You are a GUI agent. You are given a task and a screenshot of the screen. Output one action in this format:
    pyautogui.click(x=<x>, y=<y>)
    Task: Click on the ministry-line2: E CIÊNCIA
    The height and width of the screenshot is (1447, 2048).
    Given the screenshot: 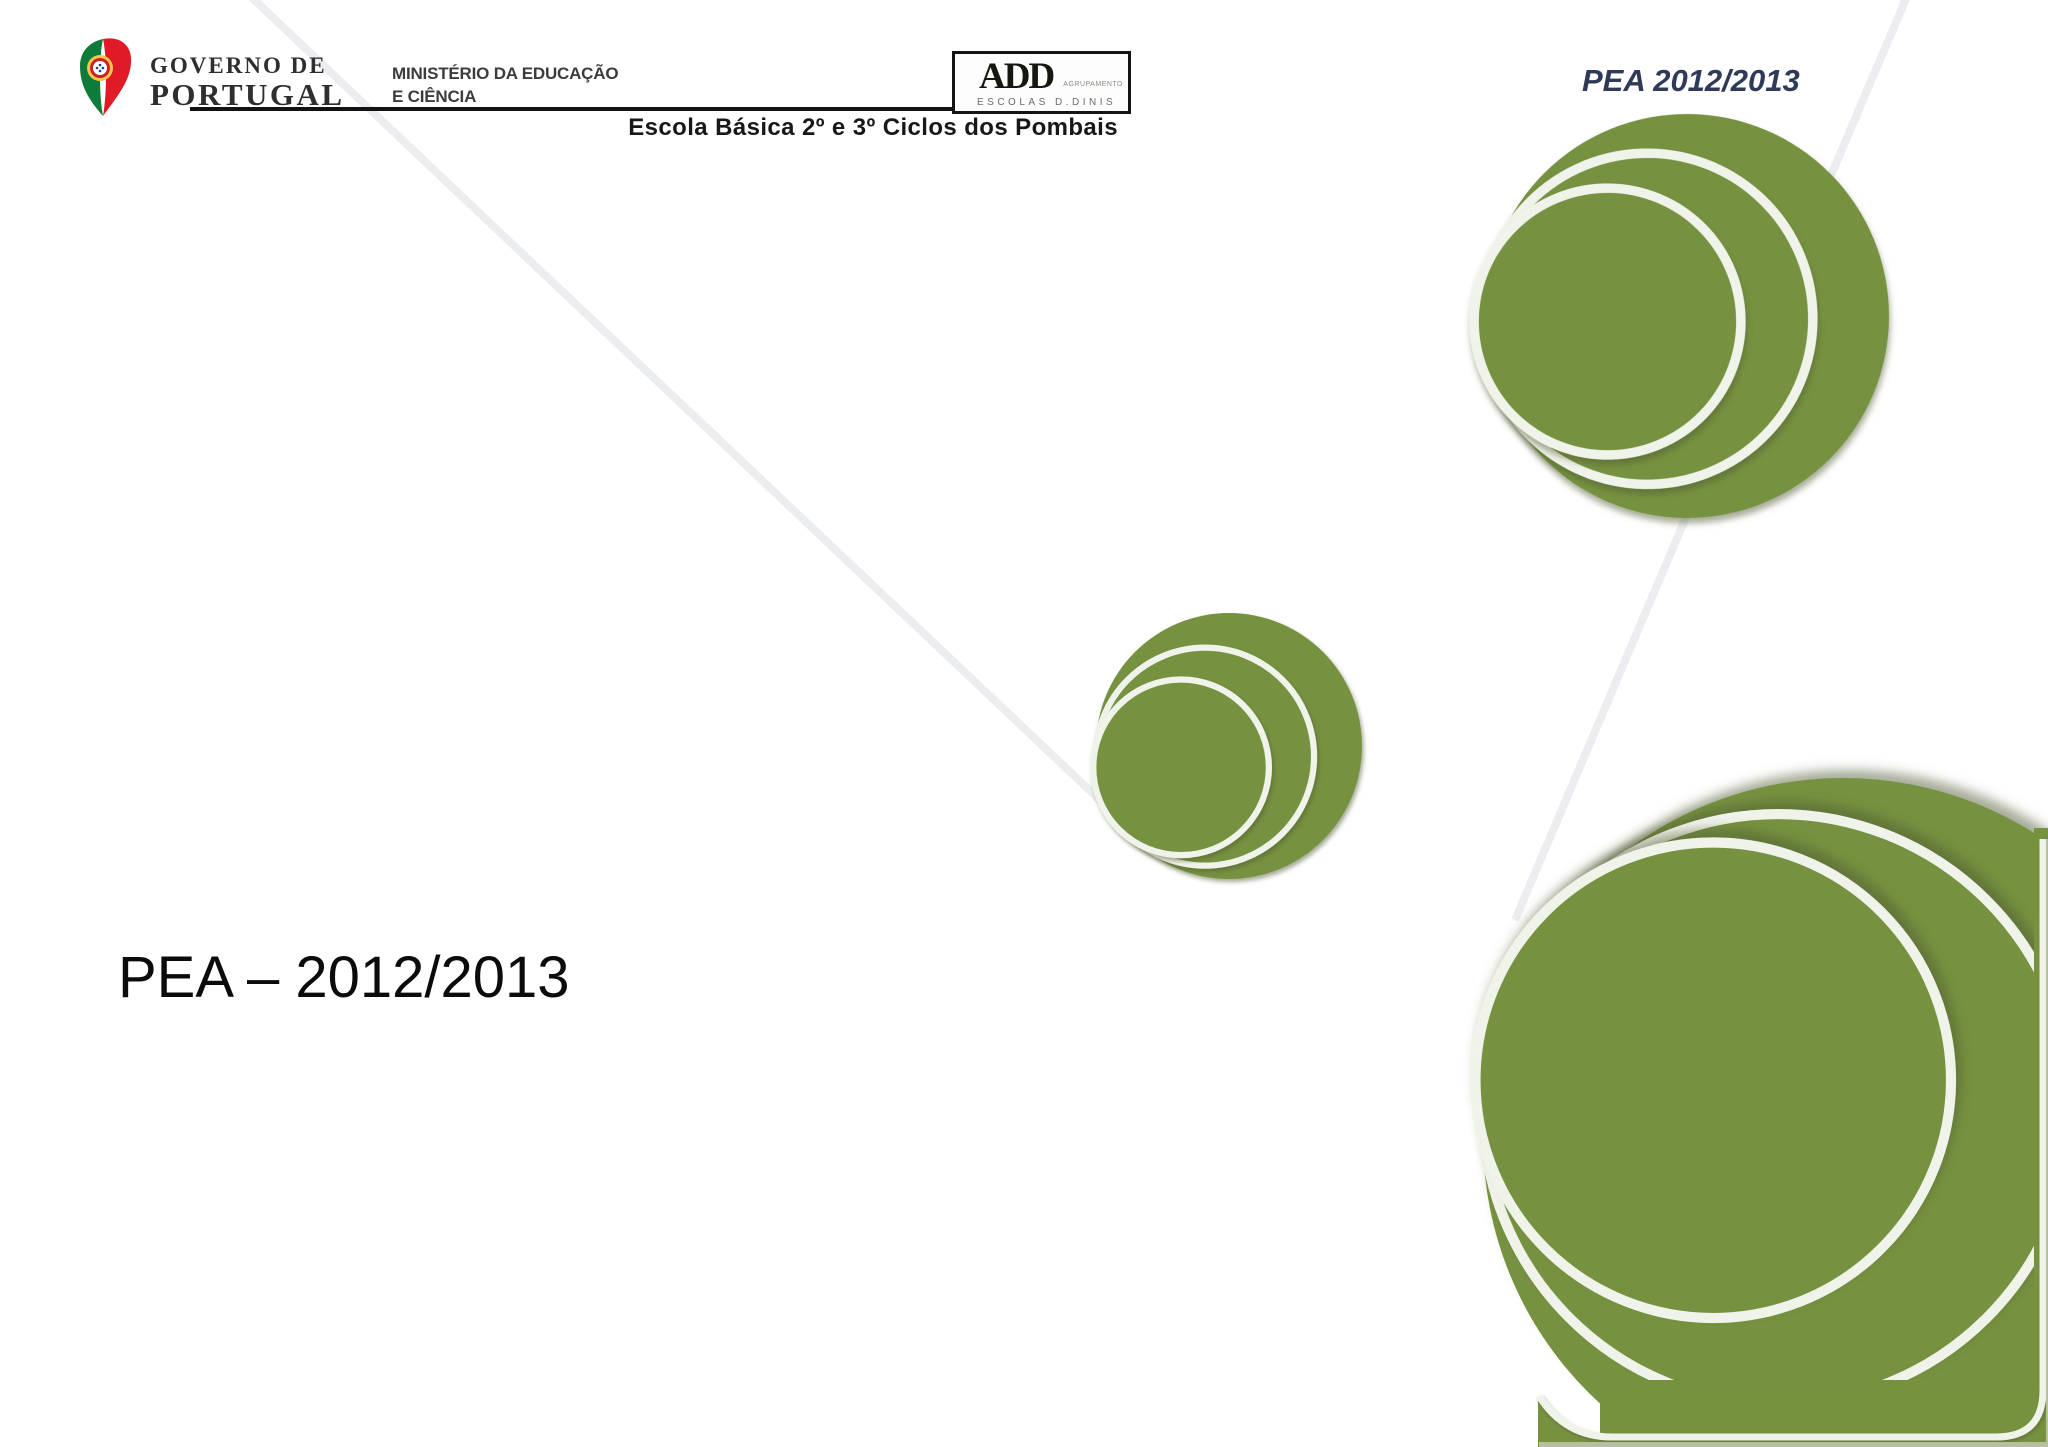 What is the action you would take?
    pyautogui.click(x=434, y=96)
    